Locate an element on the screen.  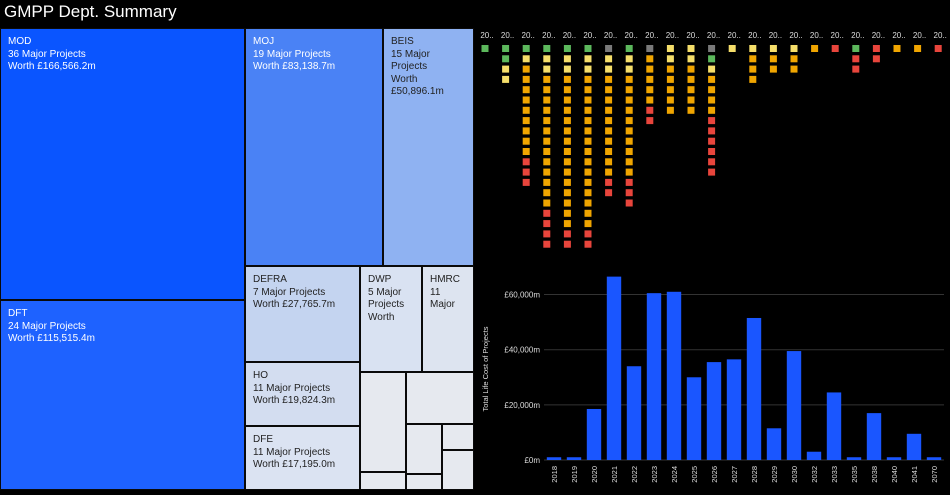
bar-2038 is located at coordinates (874, 436).